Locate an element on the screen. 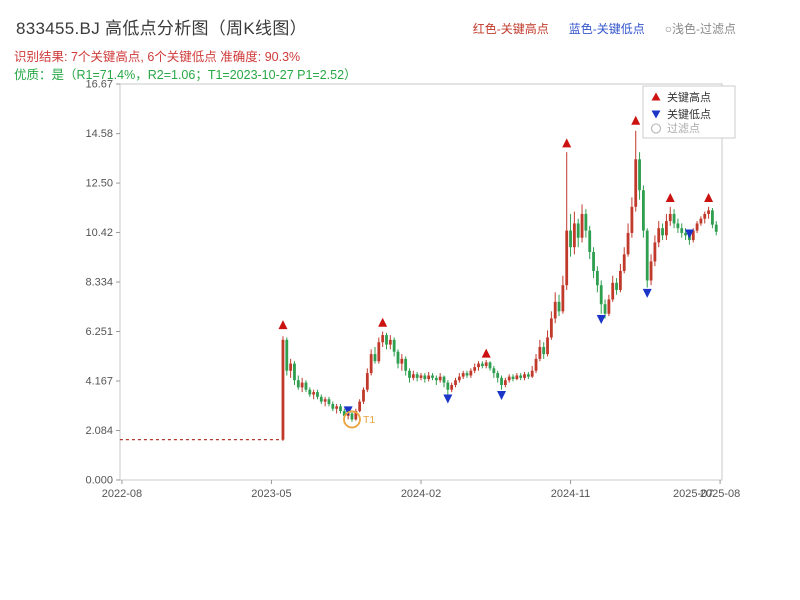  x-axis-tick-label: 2023-05 is located at coordinates (271, 494).